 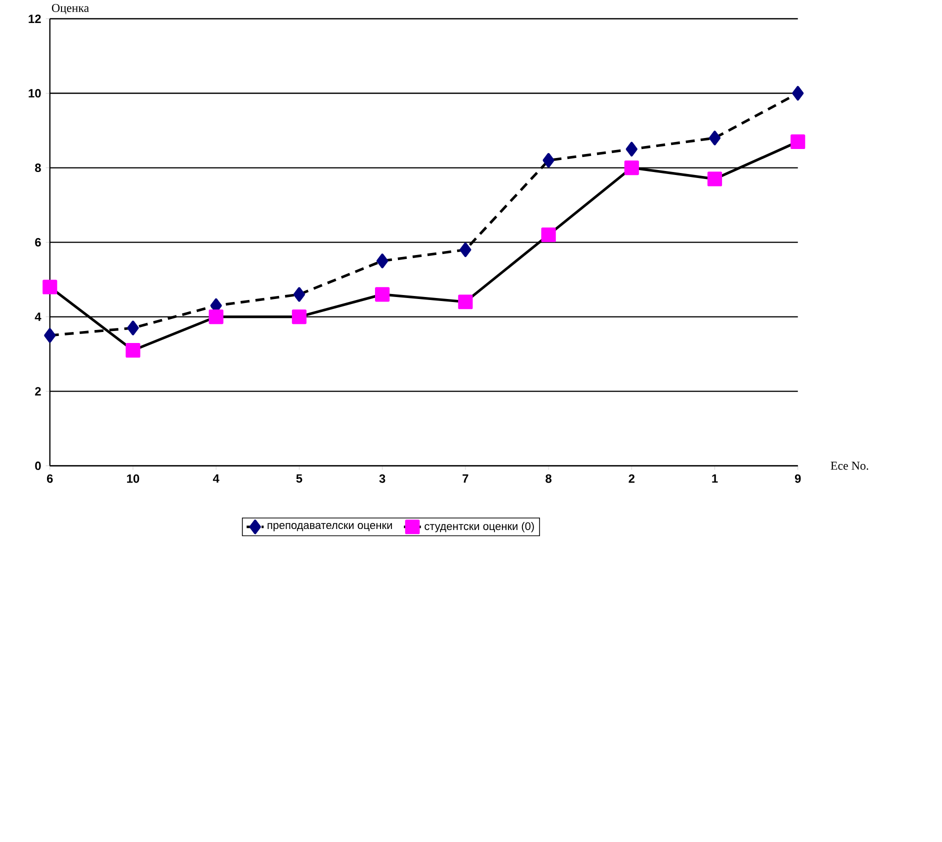 What do you see at coordinates (382, 478) in the screenshot?
I see `x-tick-label: 3` at bounding box center [382, 478].